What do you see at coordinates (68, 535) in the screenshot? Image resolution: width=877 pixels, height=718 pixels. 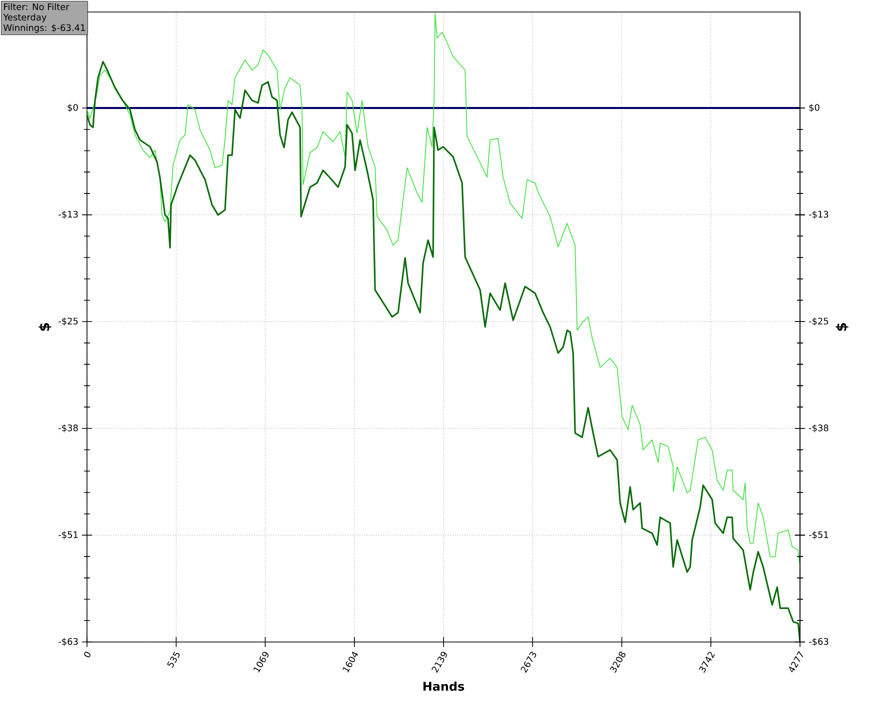 I see `y-tick-label: -$51` at bounding box center [68, 535].